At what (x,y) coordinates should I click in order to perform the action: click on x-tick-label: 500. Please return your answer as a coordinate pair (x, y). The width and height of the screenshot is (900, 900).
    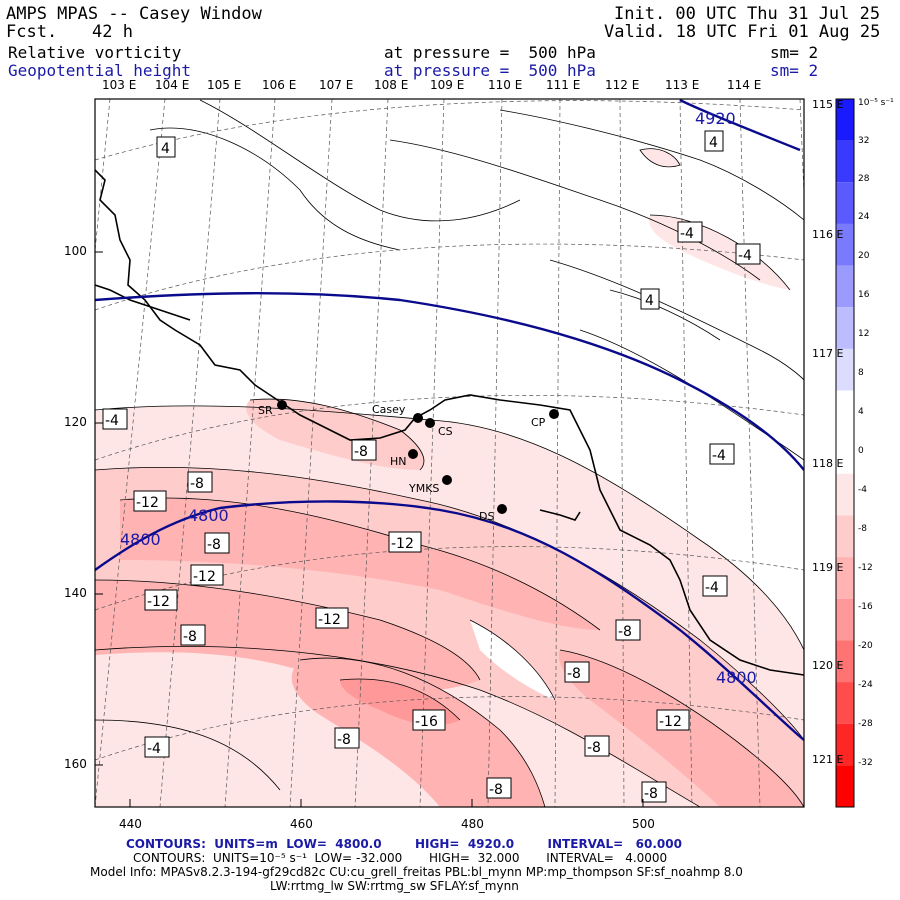
    Looking at the image, I should click on (643, 824).